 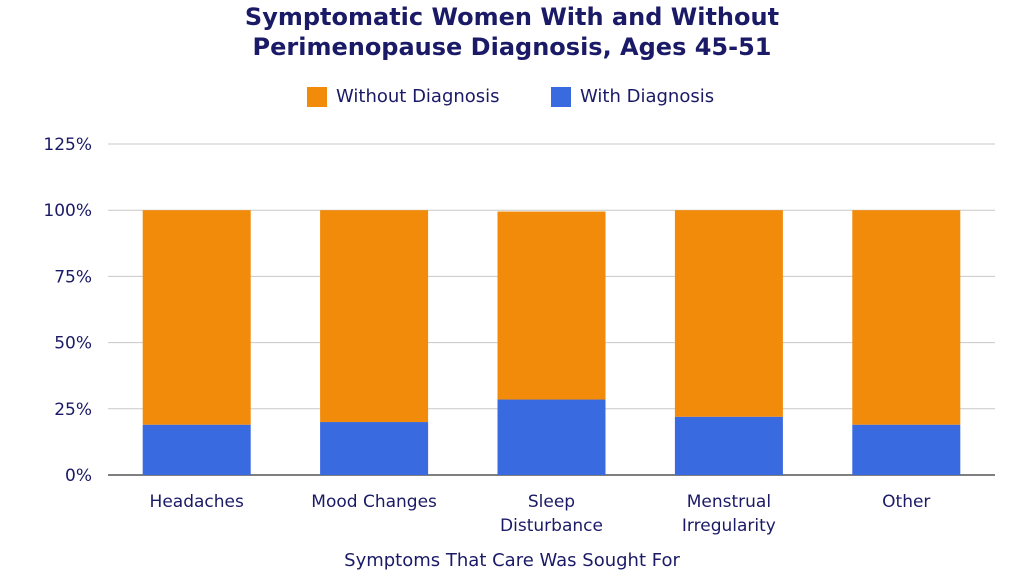 I want to click on x-tick-label: Irregularity, so click(x=729, y=526).